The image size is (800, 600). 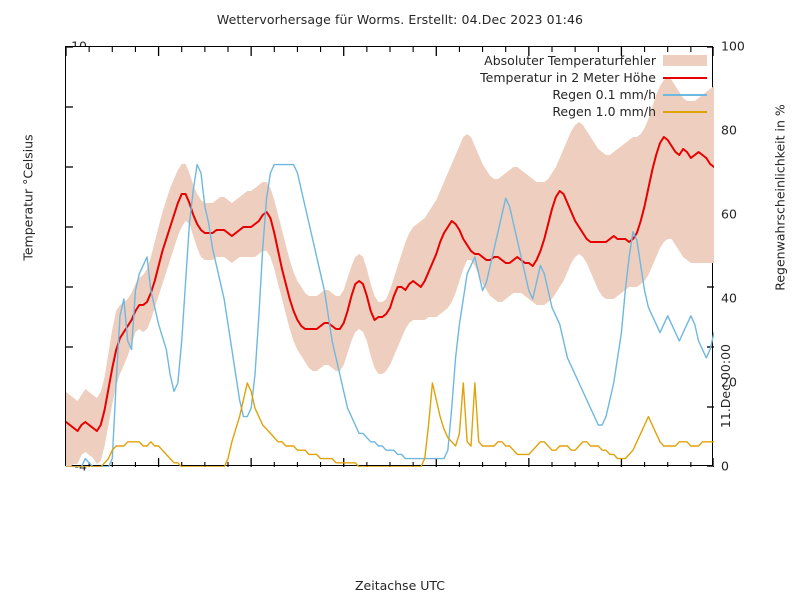 What do you see at coordinates (604, 111) in the screenshot?
I see `legend-item-label: Regen 1.0 mm/h` at bounding box center [604, 111].